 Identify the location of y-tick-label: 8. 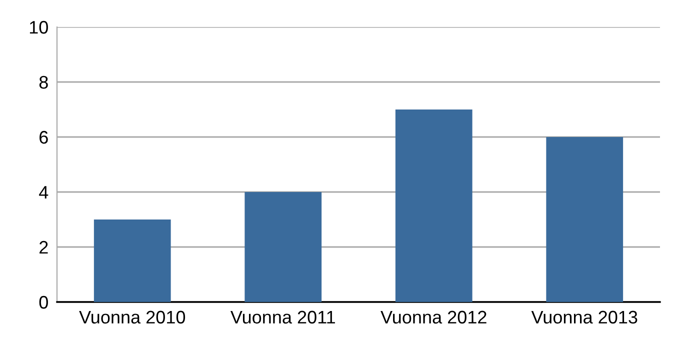
(43, 82).